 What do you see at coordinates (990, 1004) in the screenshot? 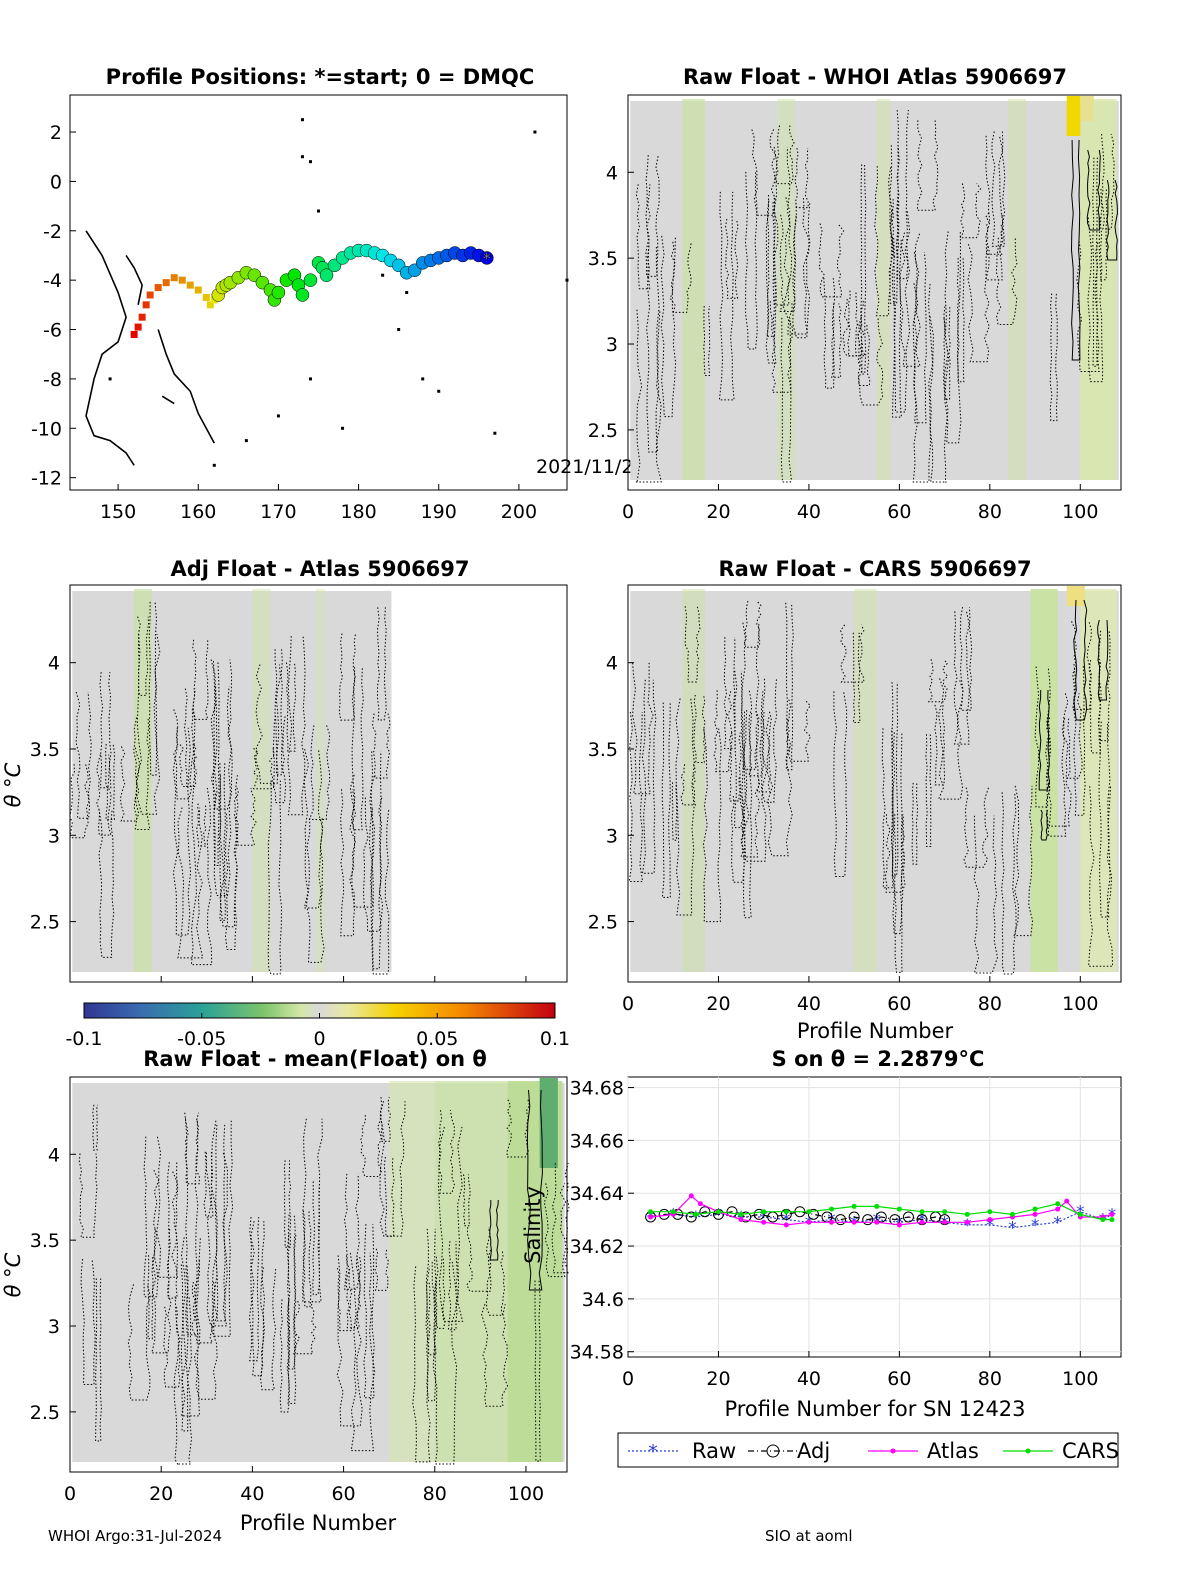
I see `x-tick-label: 80` at bounding box center [990, 1004].